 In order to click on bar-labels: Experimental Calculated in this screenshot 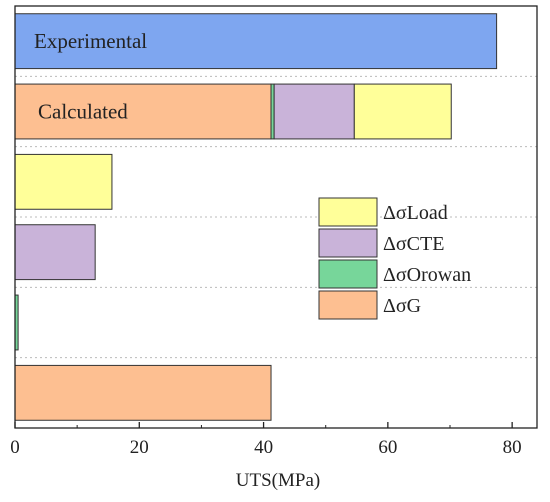, I will do `click(90, 76)`.